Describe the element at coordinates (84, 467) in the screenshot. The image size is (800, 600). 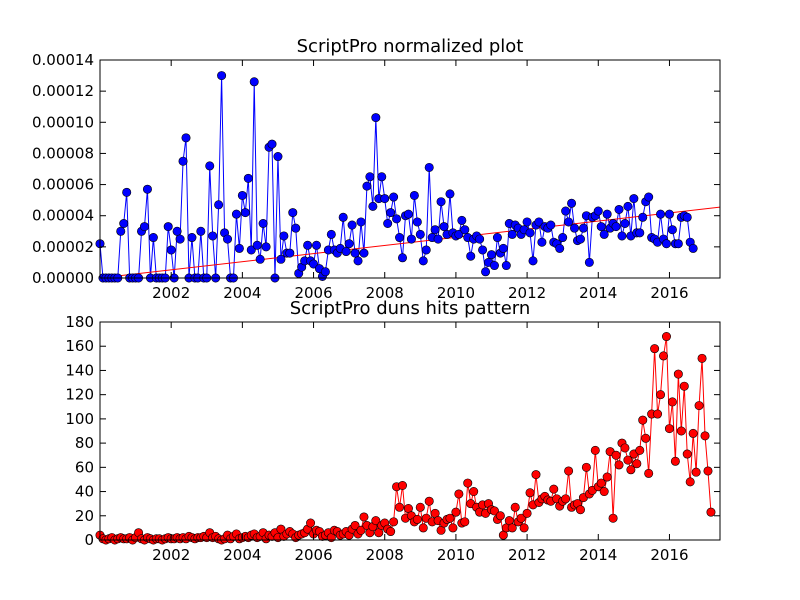
I see `duns-hits-plot-y-tick-label: 60` at that location.